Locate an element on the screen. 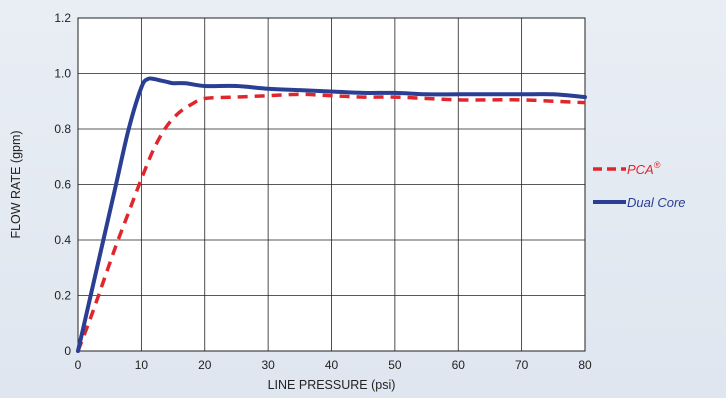 This screenshot has width=726, height=398. y-tick-label: 0.6 is located at coordinates (62, 185).